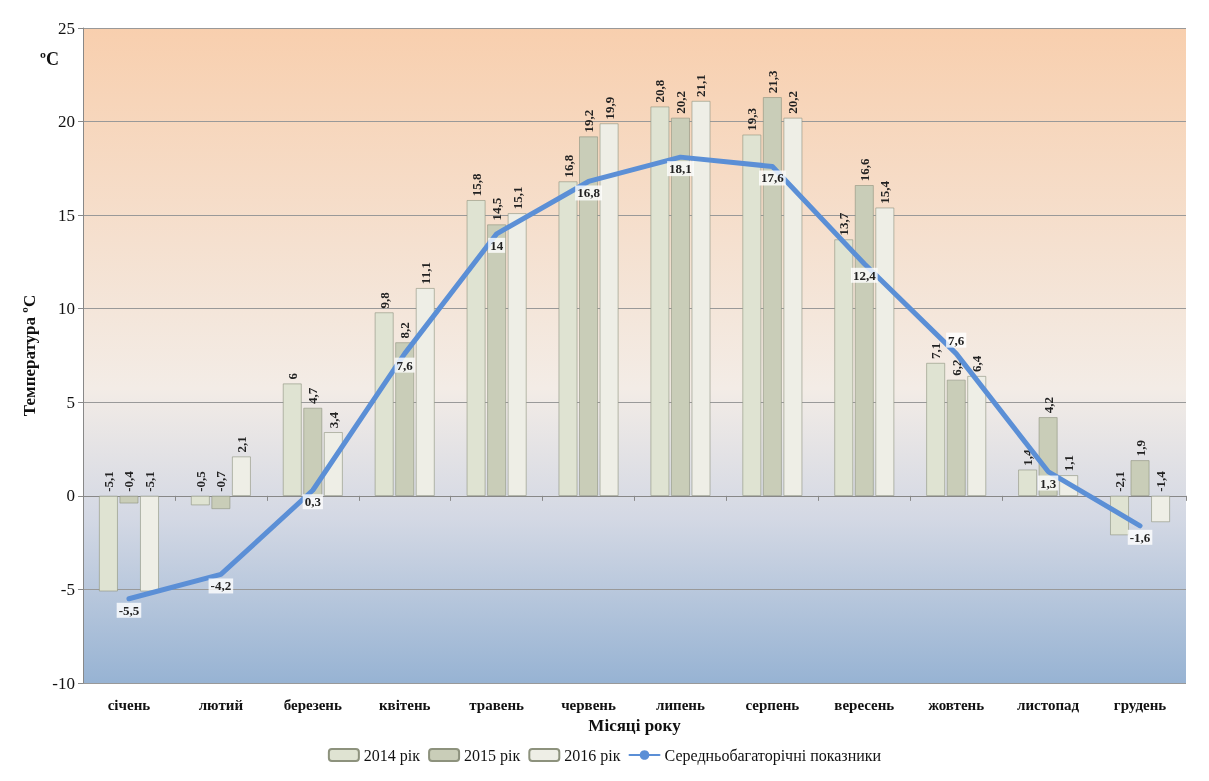 The width and height of the screenshot is (1209, 781). Describe the element at coordinates (29, 355) in the screenshot. I see `y-axis-title: Температура ºC` at that location.